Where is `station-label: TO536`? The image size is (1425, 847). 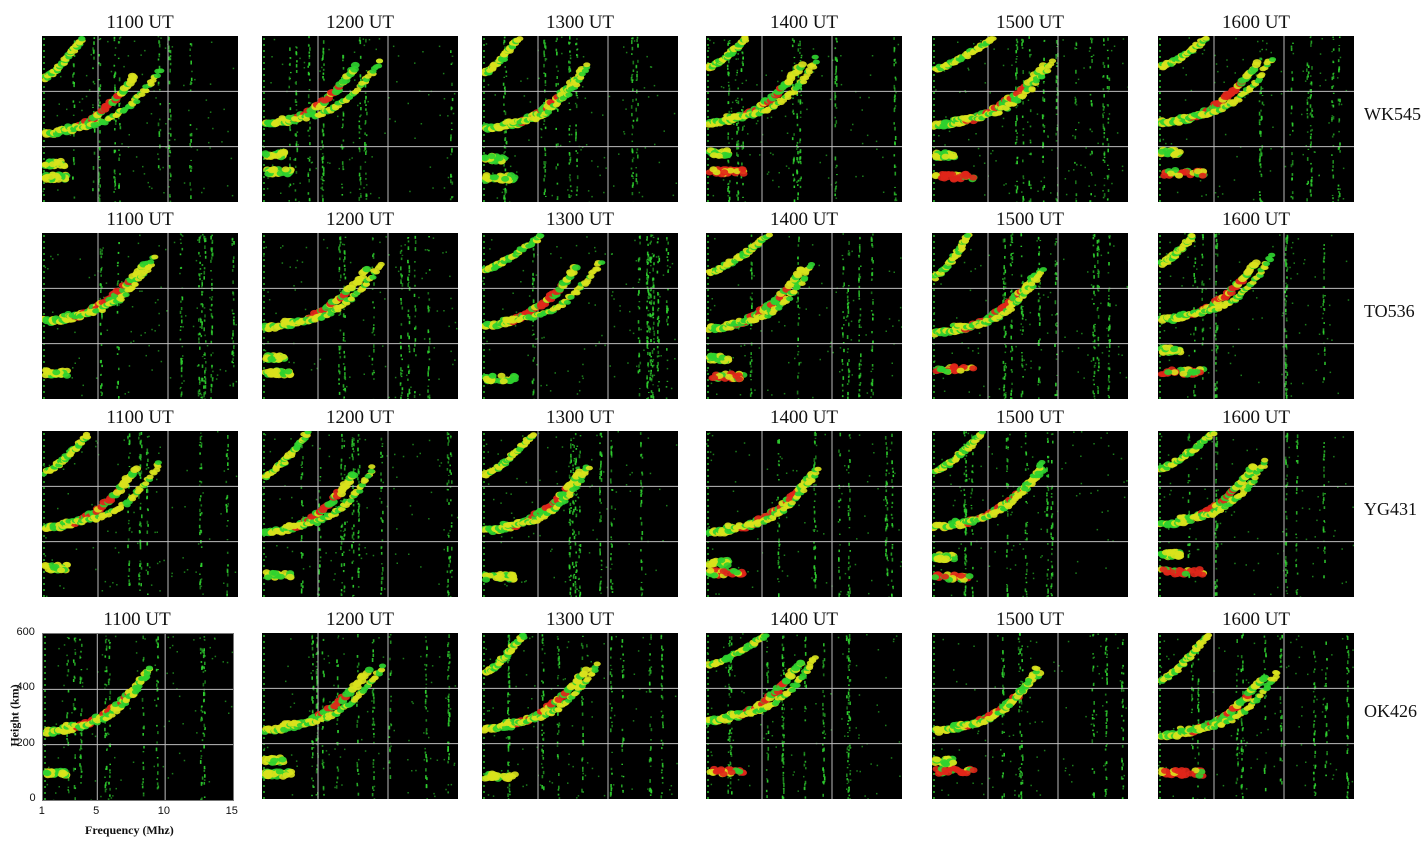
station-label: TO536 is located at coordinates (1389, 311).